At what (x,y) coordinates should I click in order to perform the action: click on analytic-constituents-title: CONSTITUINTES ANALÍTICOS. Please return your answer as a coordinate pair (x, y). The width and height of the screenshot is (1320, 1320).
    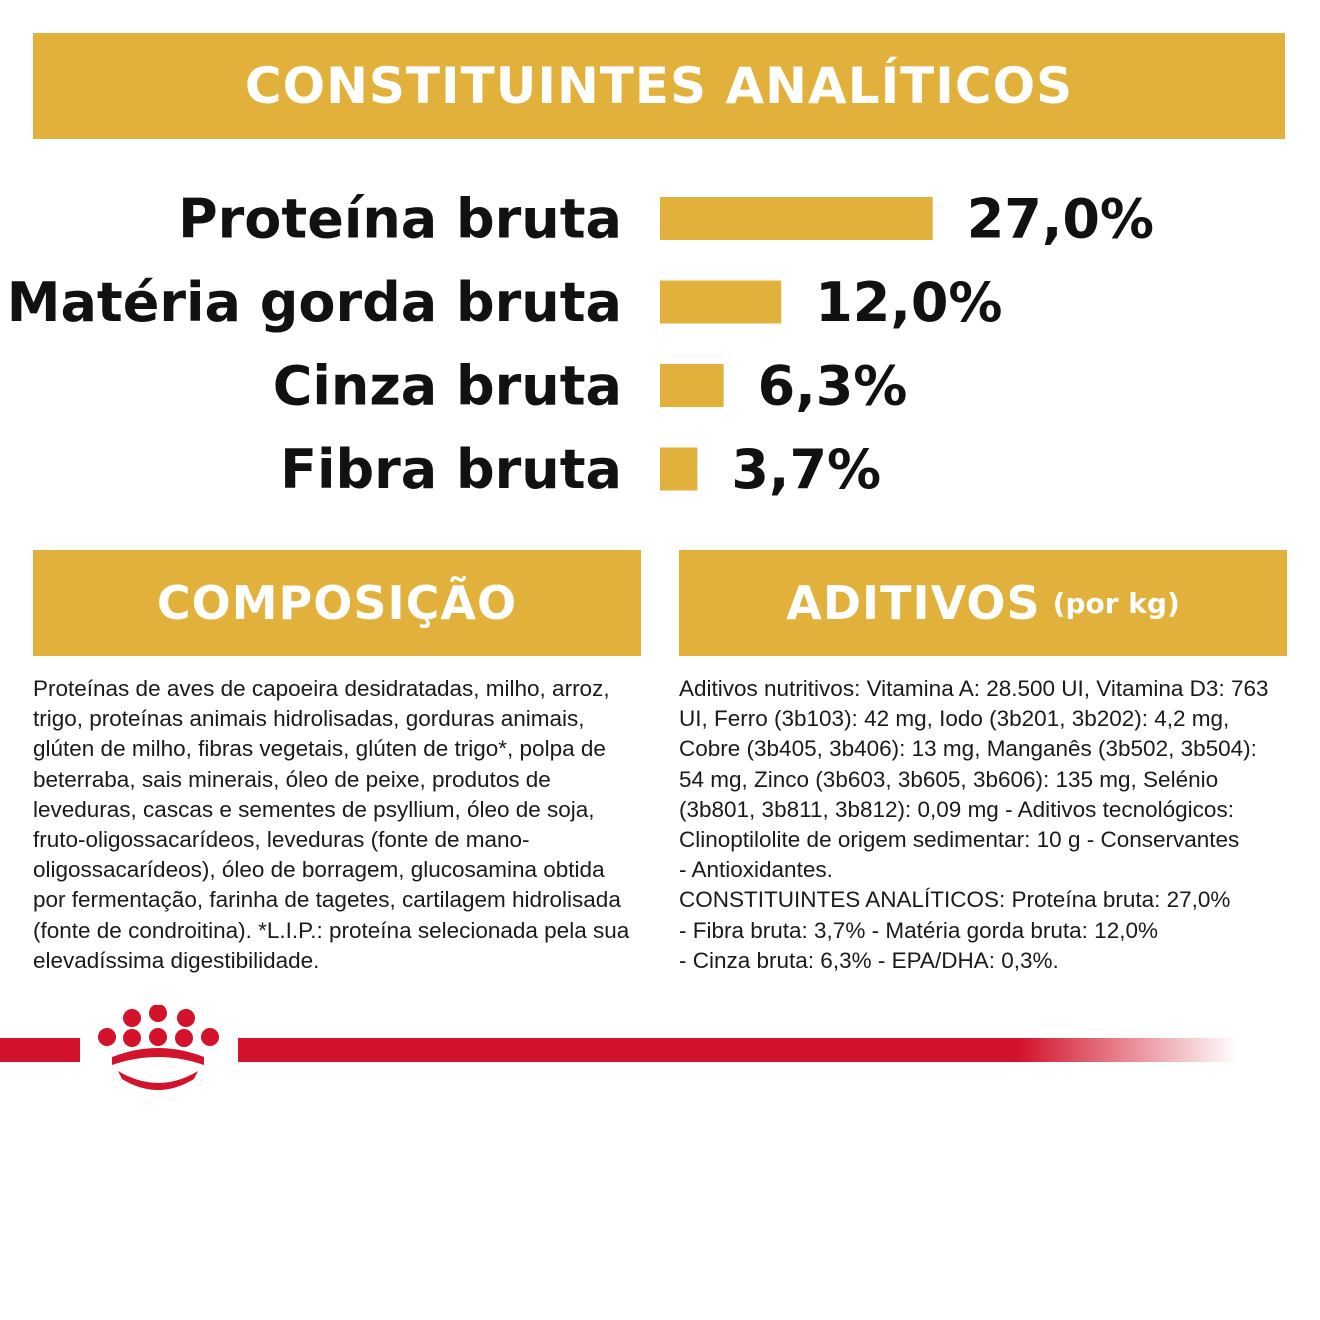
    Looking at the image, I should click on (659, 86).